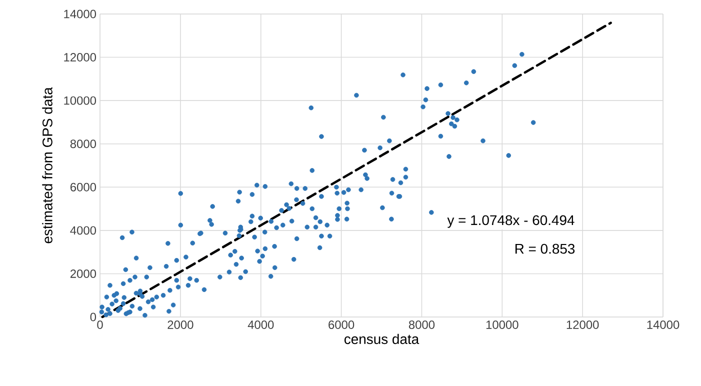 This screenshot has height=386, width=701. What do you see at coordinates (83, 144) in the screenshot?
I see `y-tick-label: 8000` at bounding box center [83, 144].